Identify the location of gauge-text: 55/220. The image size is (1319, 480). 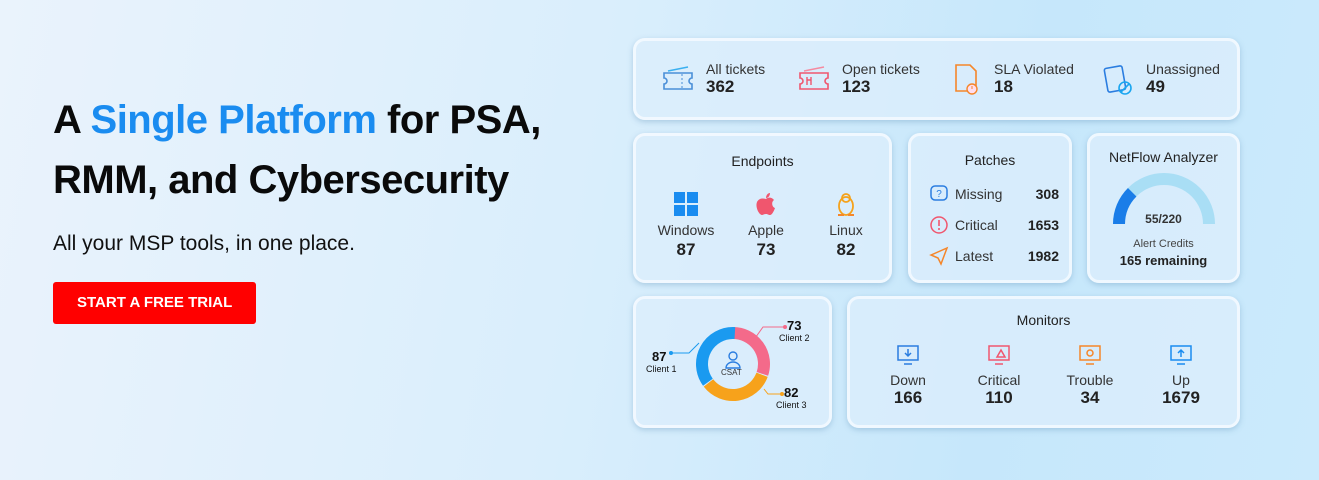
(1163, 219).